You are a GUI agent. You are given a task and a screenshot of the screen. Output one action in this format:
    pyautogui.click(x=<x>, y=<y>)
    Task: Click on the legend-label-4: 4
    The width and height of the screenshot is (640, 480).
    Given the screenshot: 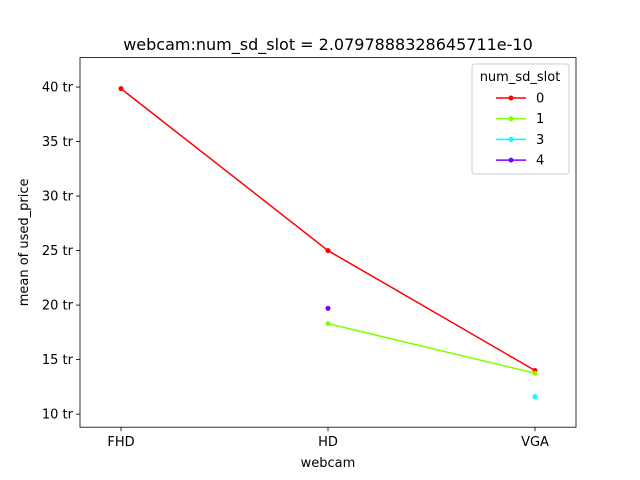 What is the action you would take?
    pyautogui.click(x=540, y=161)
    